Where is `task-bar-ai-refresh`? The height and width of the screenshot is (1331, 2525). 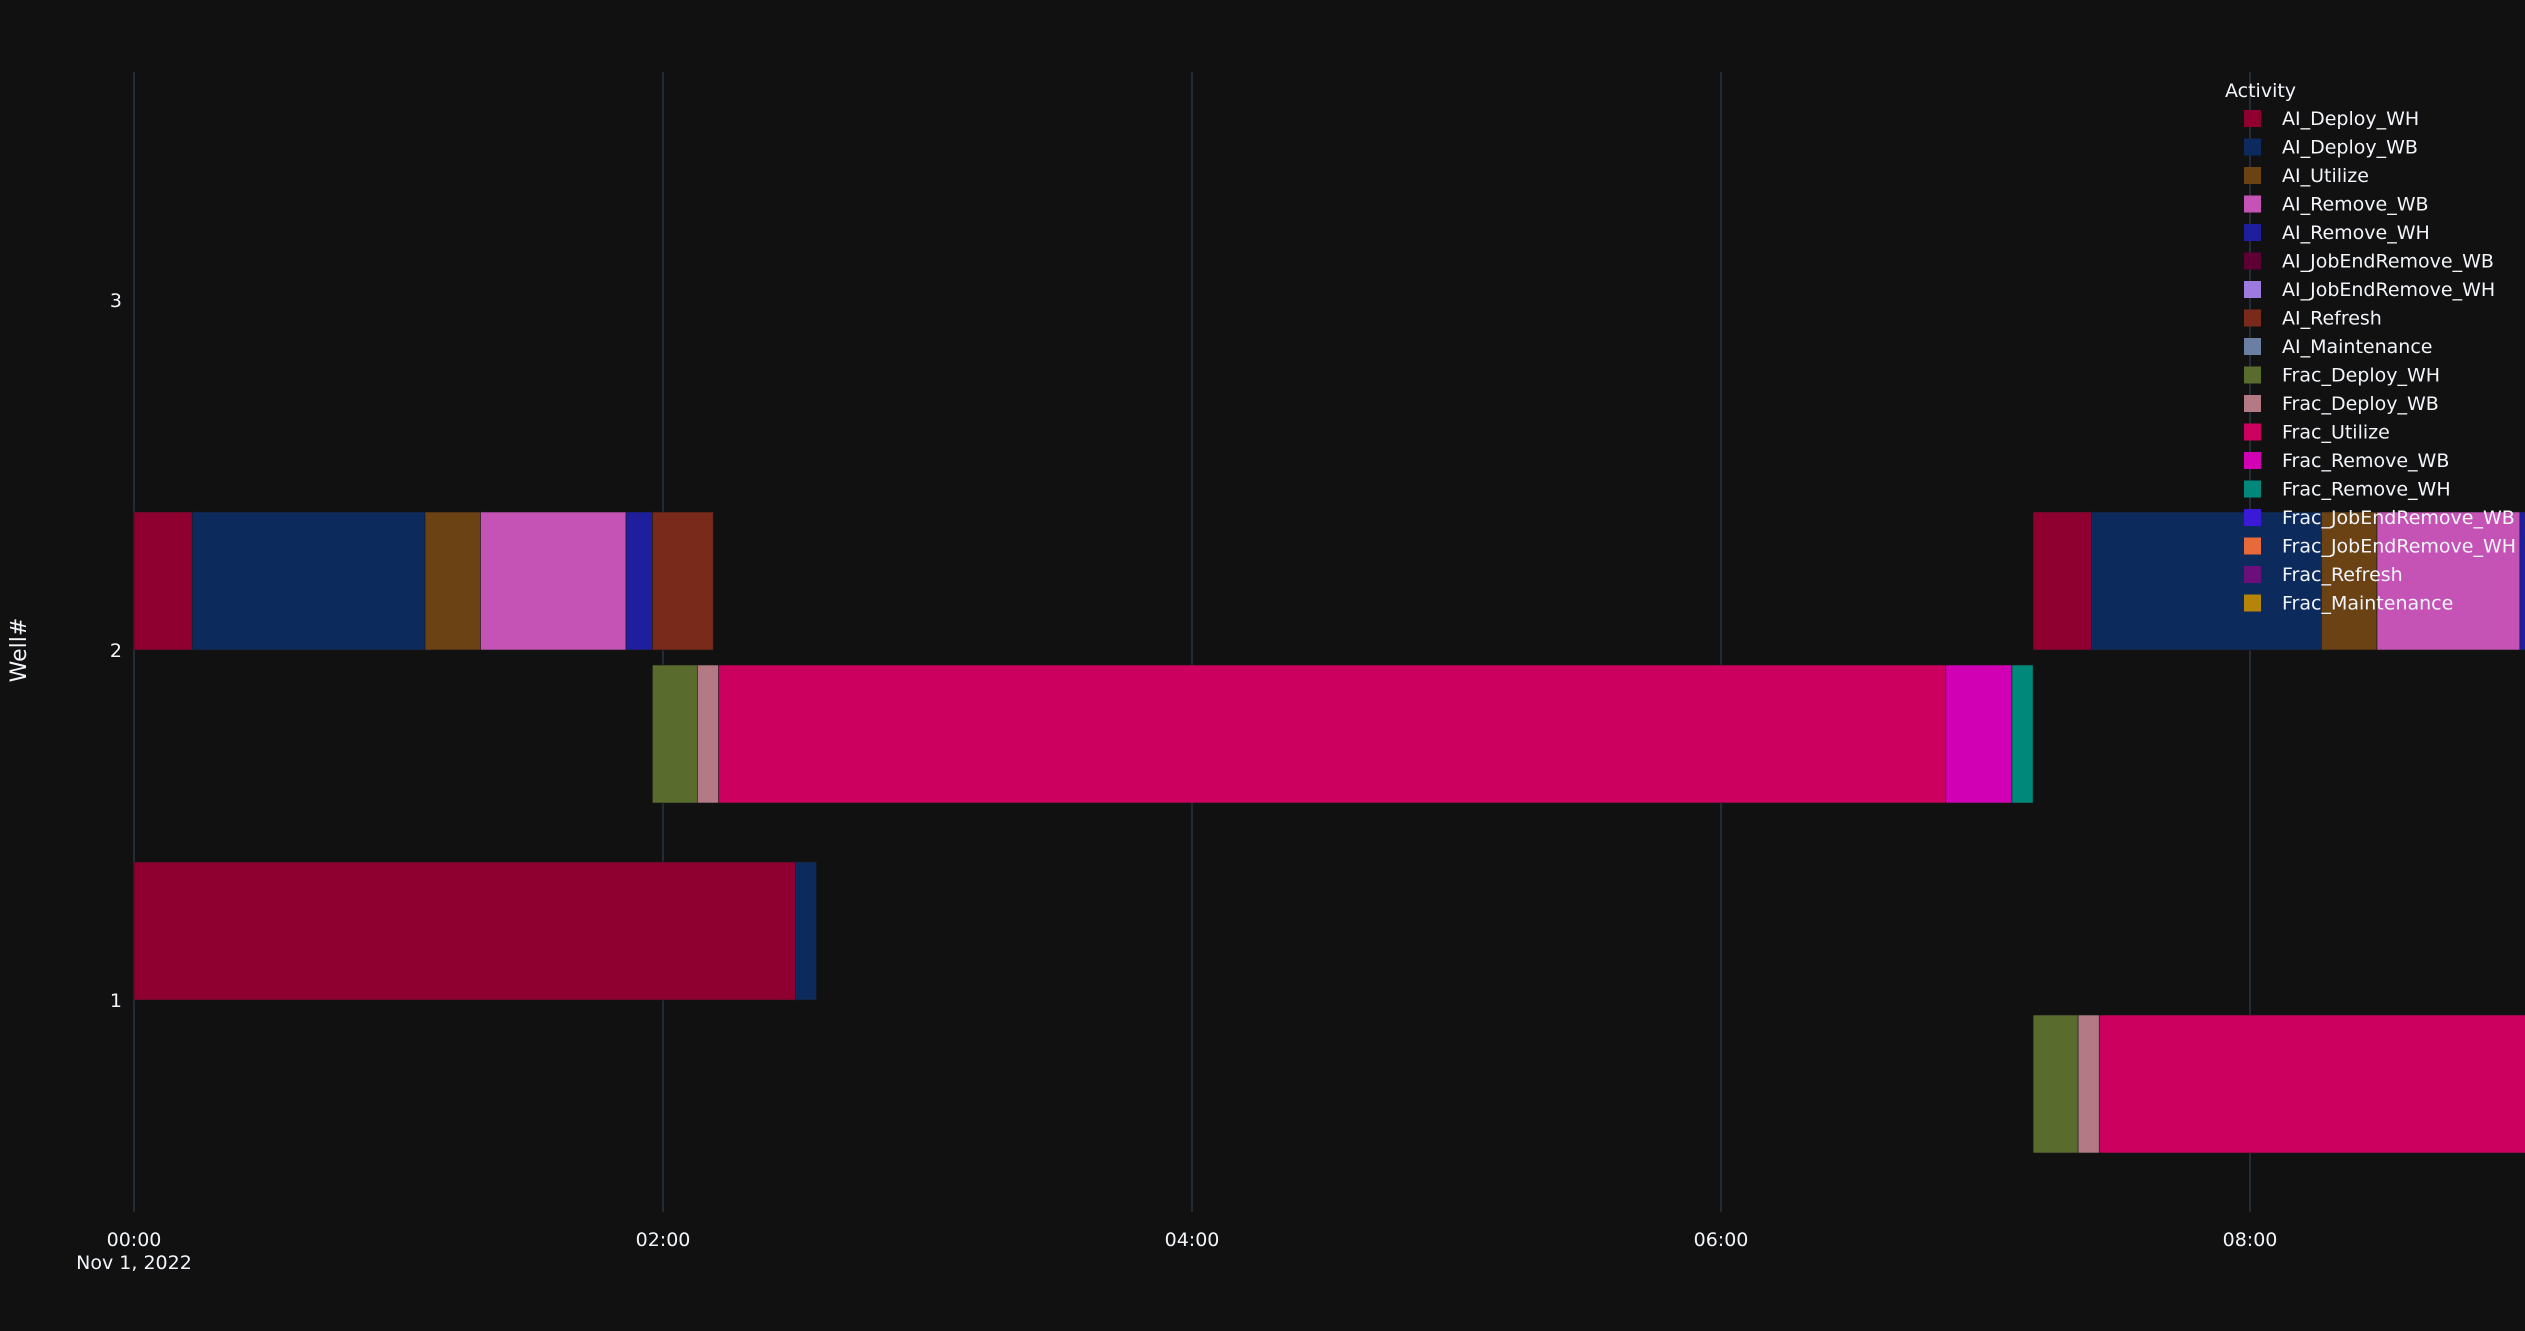
task-bar-ai-refresh is located at coordinates (683, 581).